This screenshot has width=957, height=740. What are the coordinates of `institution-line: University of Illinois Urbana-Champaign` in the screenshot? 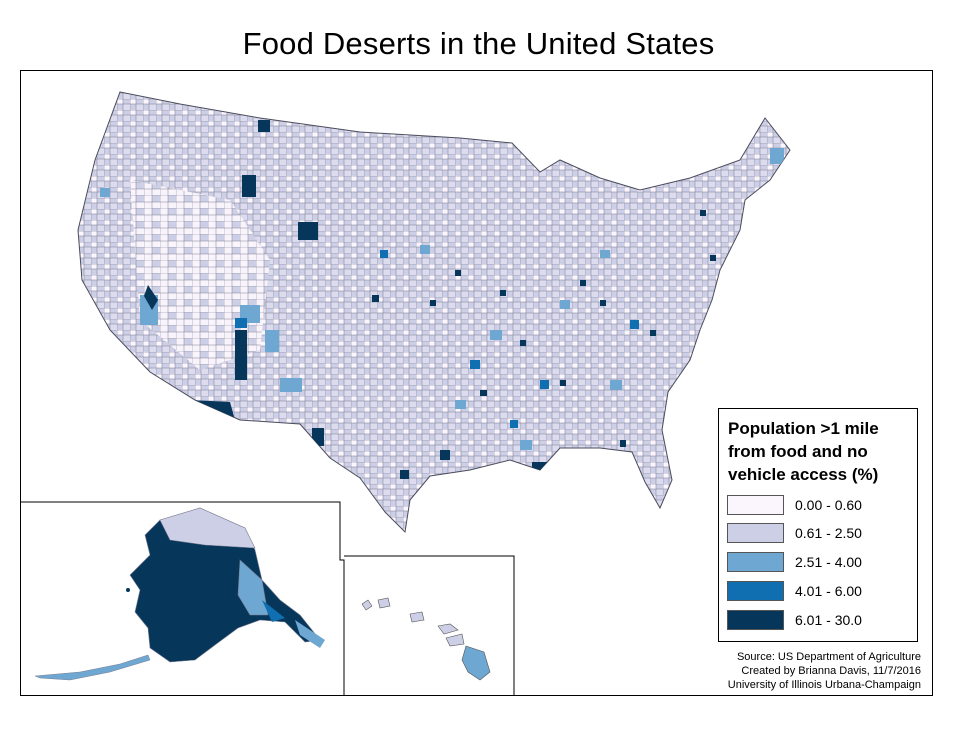 It's located at (824, 685).